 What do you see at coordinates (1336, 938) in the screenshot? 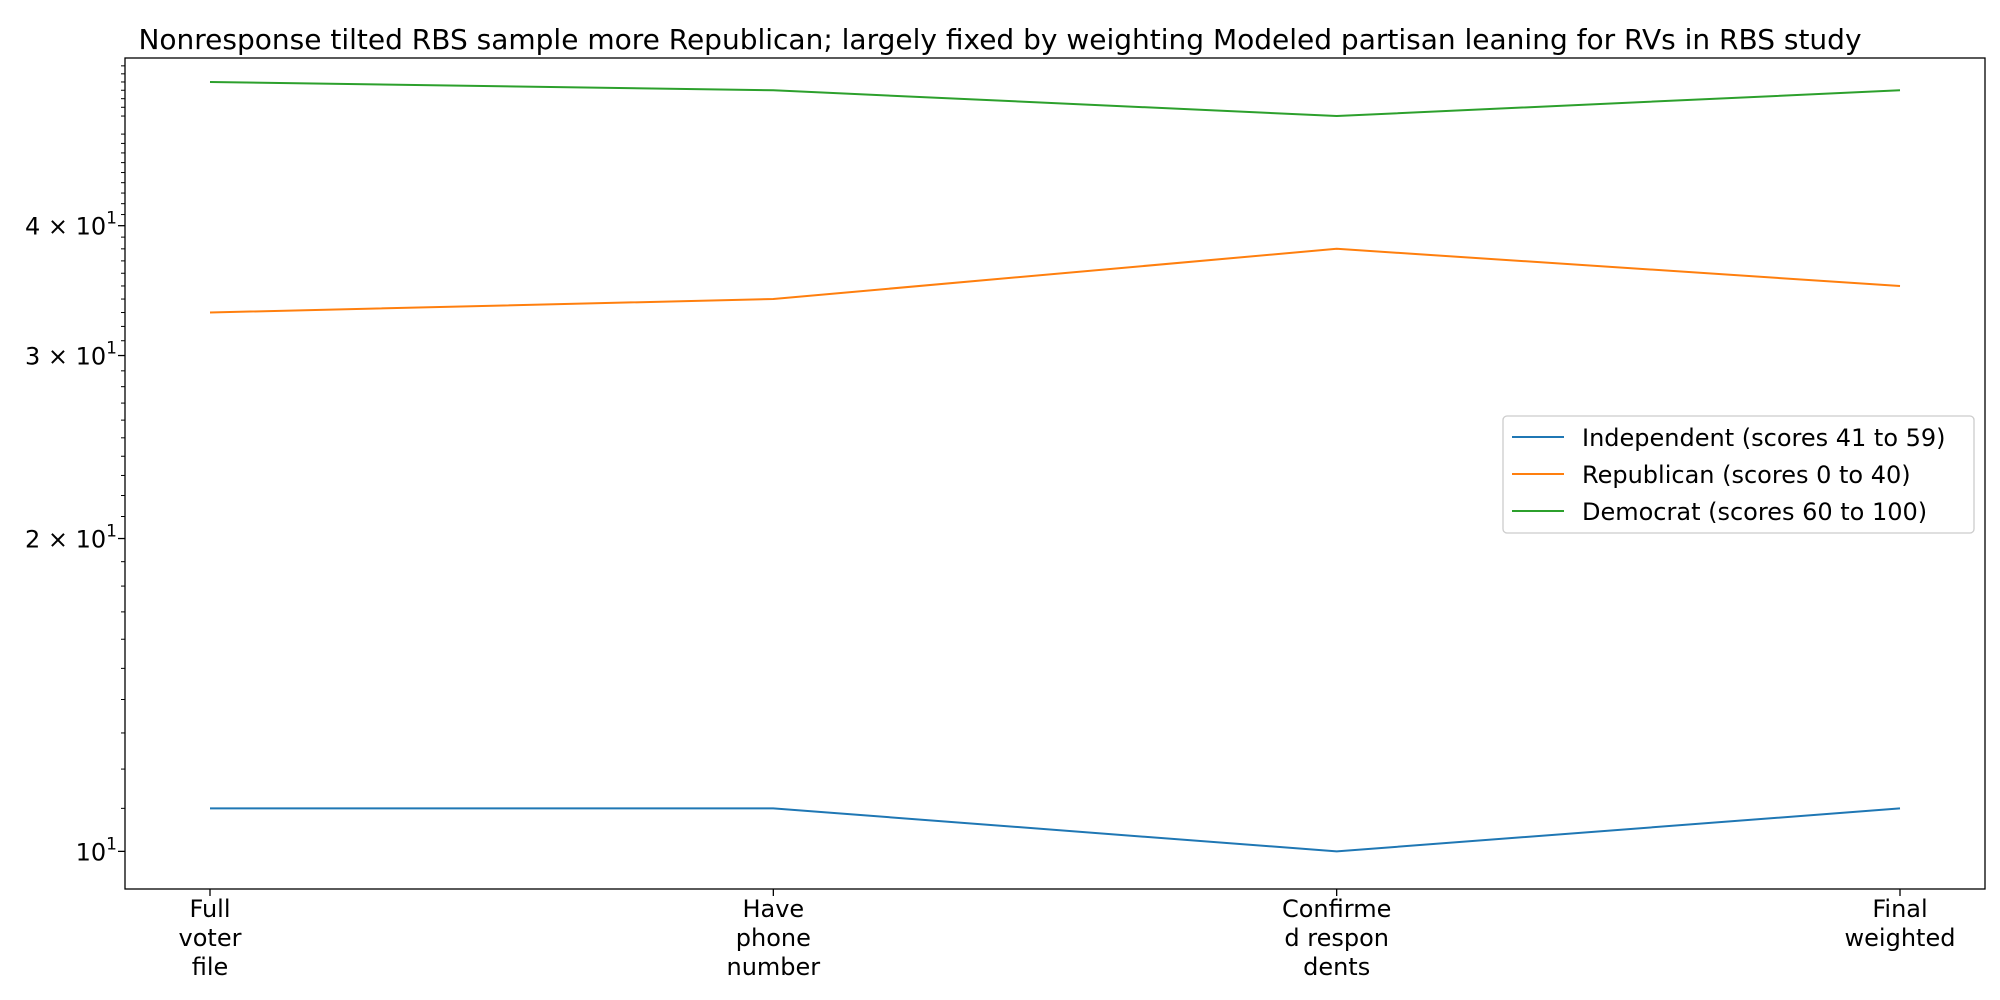
I see `x-tick-label: Confirme d respon dents` at bounding box center [1336, 938].